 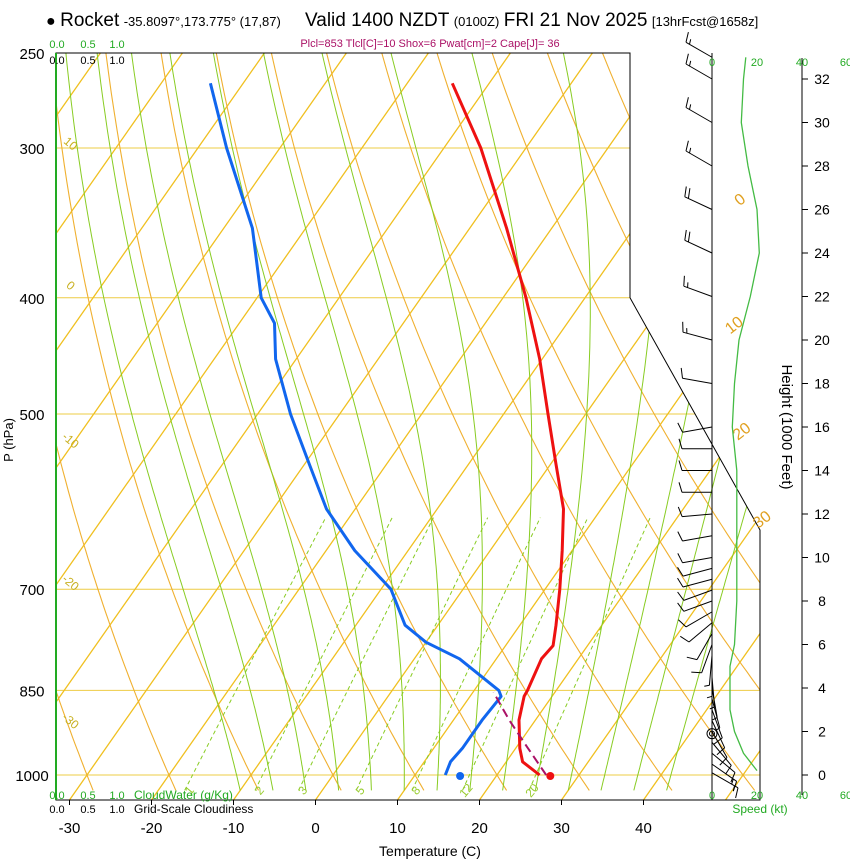 What do you see at coordinates (466, 790) in the screenshot?
I see `mixing-ratio-label: 12` at bounding box center [466, 790].